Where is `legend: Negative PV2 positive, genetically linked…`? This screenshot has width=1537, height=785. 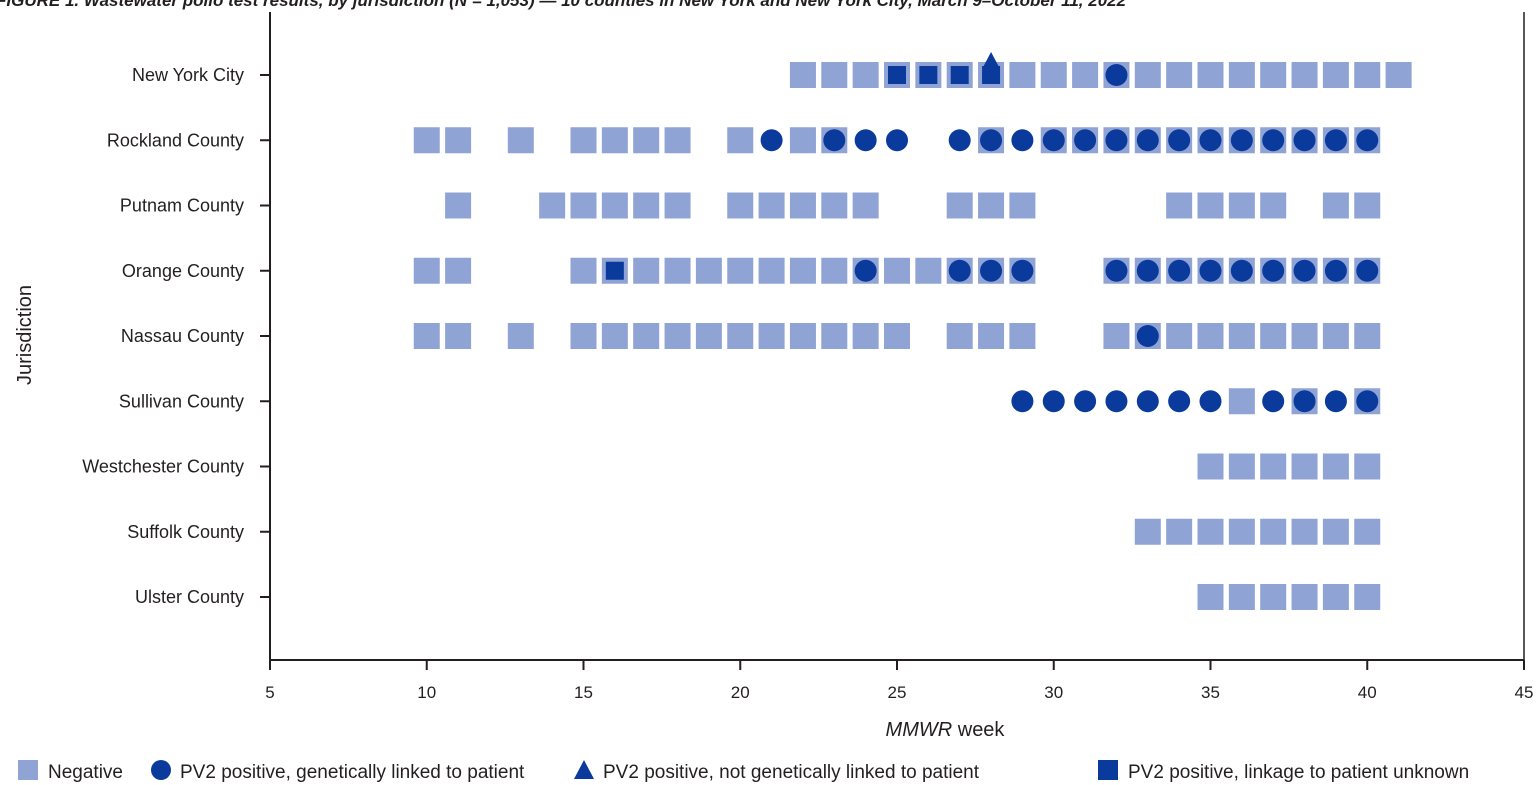 legend: Negative PV2 positive, genetically linked… is located at coordinates (743, 771).